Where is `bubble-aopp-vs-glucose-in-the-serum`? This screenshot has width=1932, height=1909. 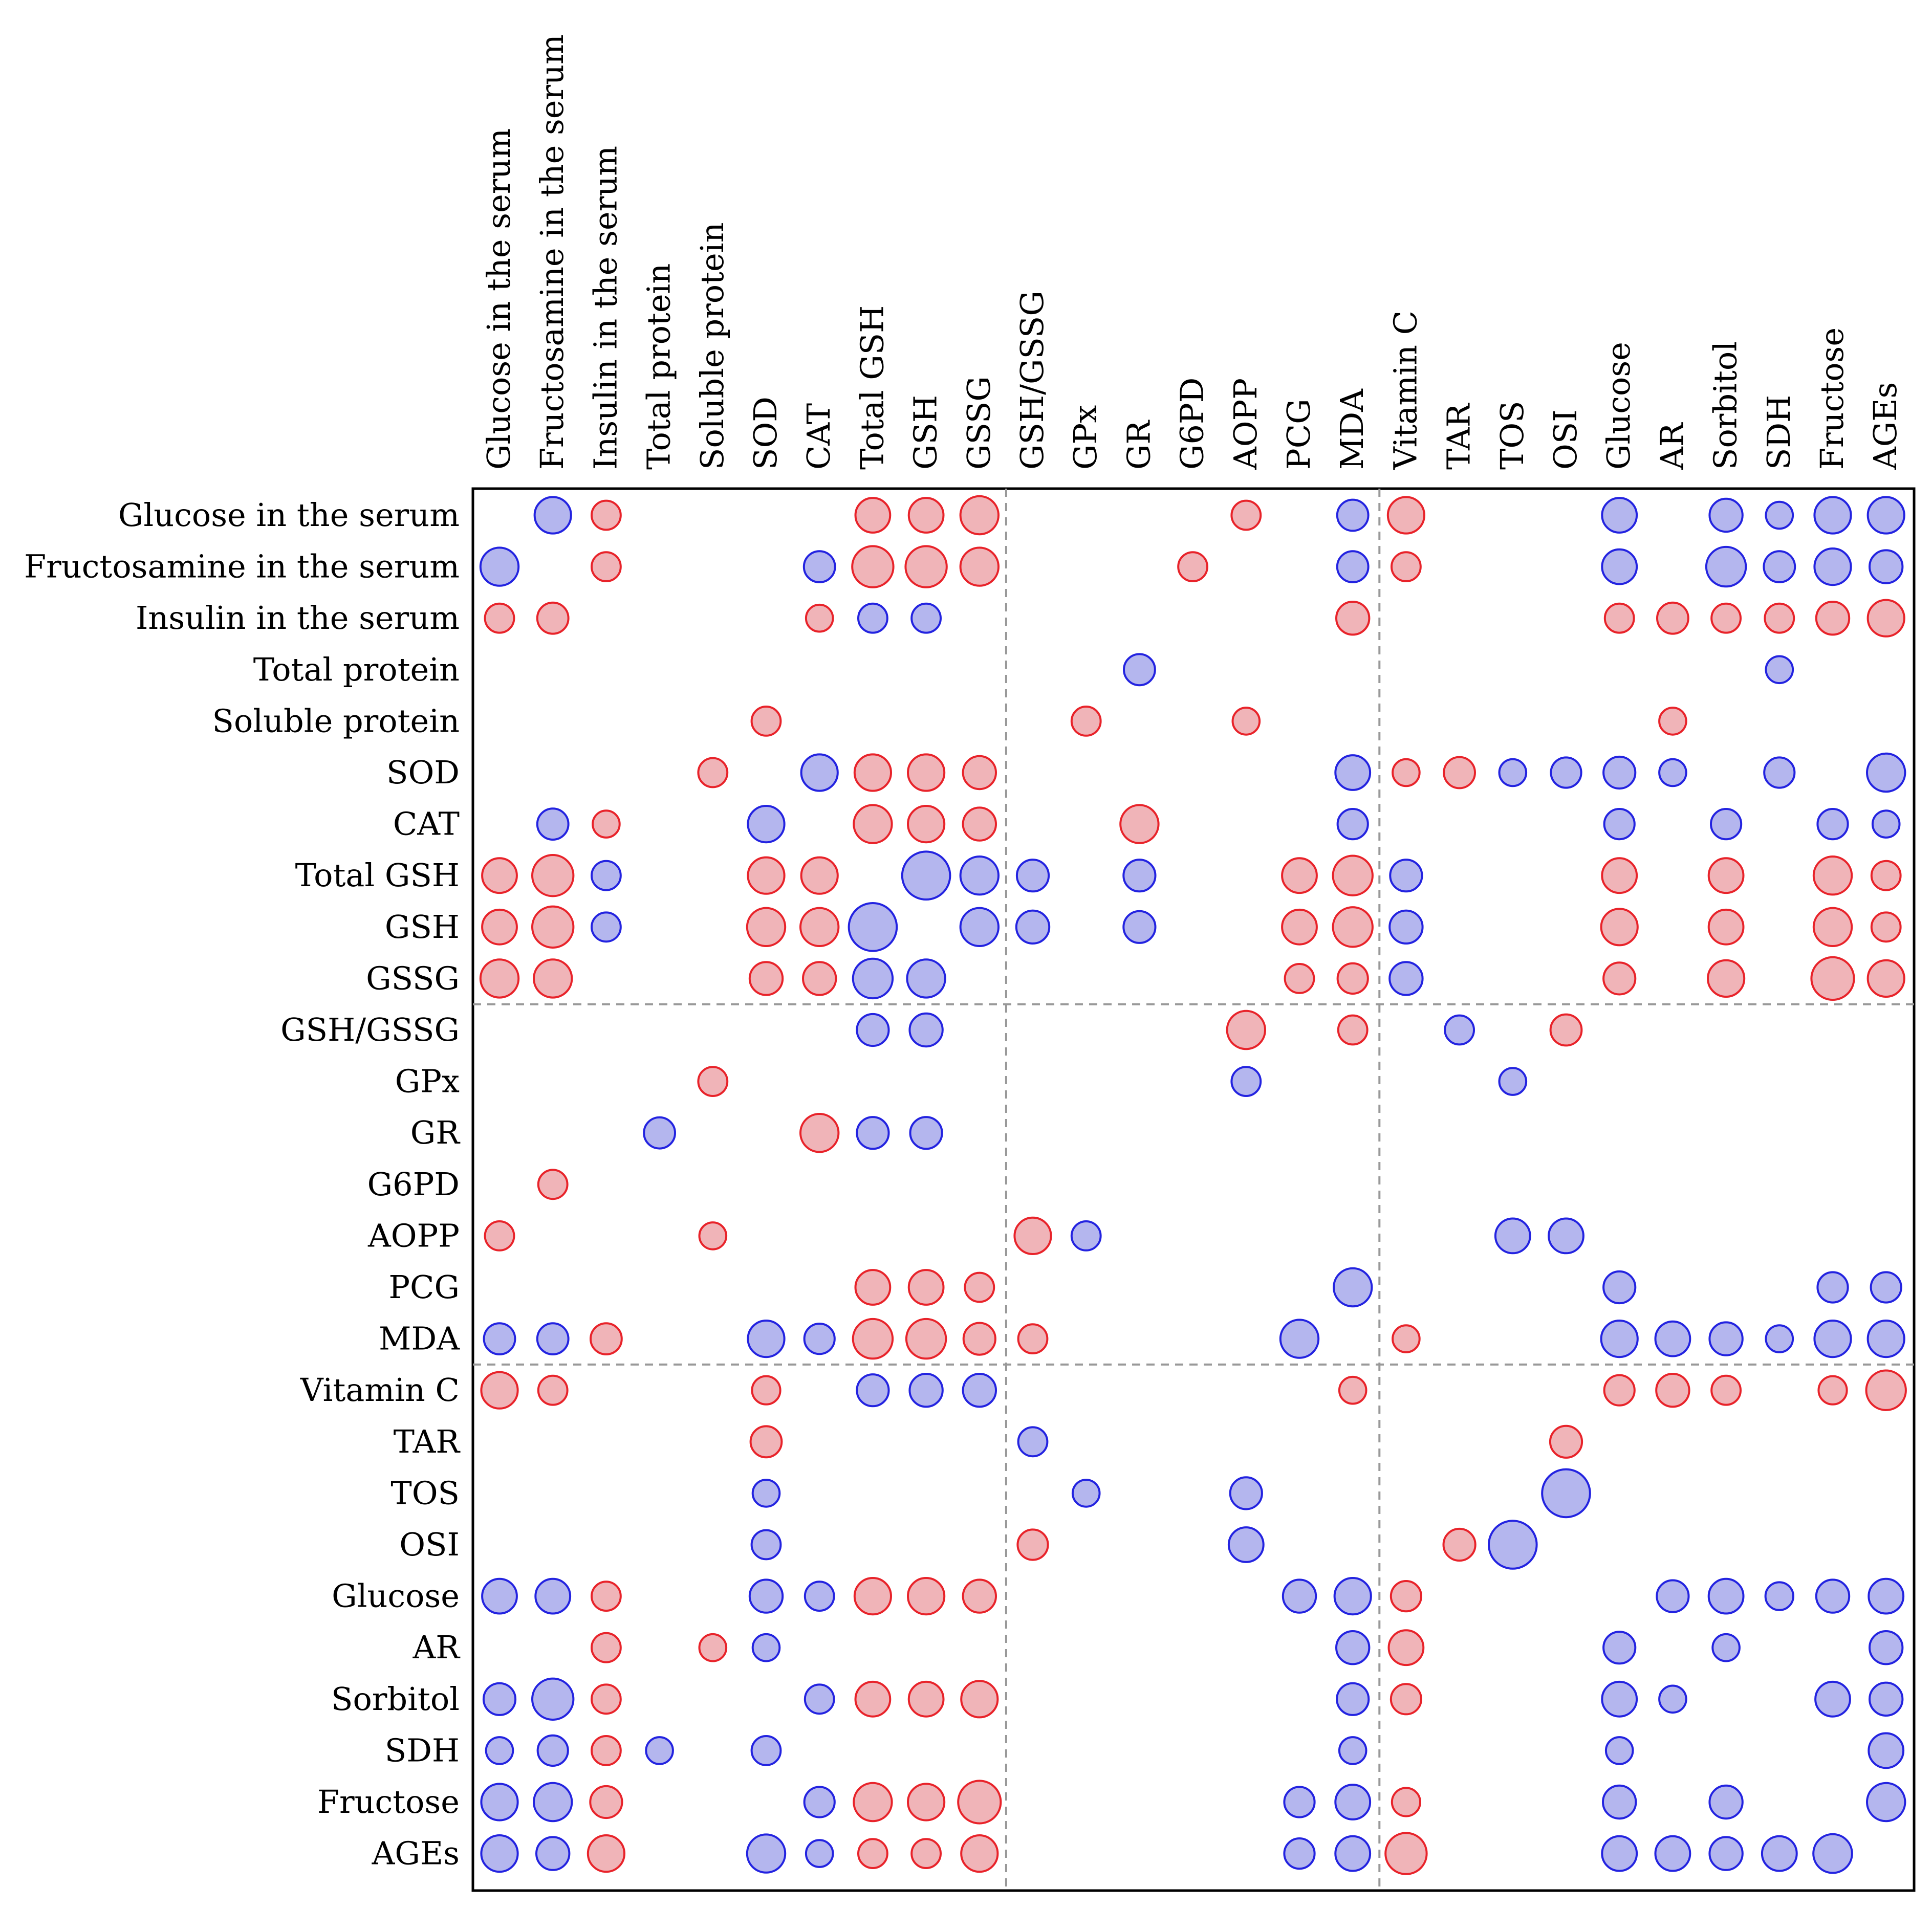 bubble-aopp-vs-glucose-in-the-serum is located at coordinates (499, 1236).